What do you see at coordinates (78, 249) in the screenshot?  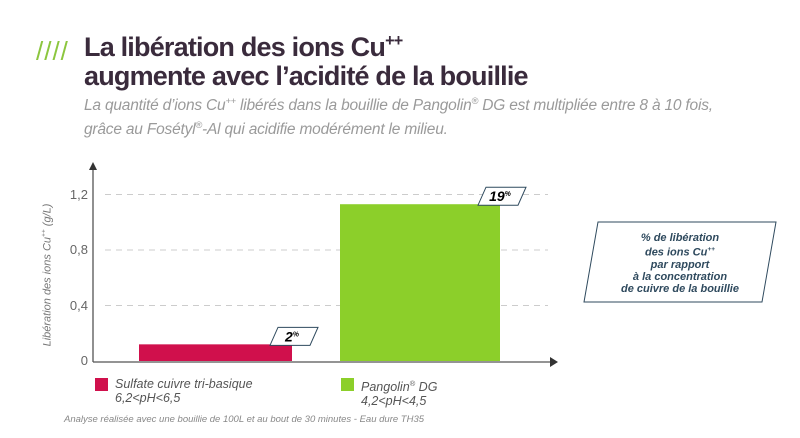 I see `y-tick-label: 0,8` at bounding box center [78, 249].